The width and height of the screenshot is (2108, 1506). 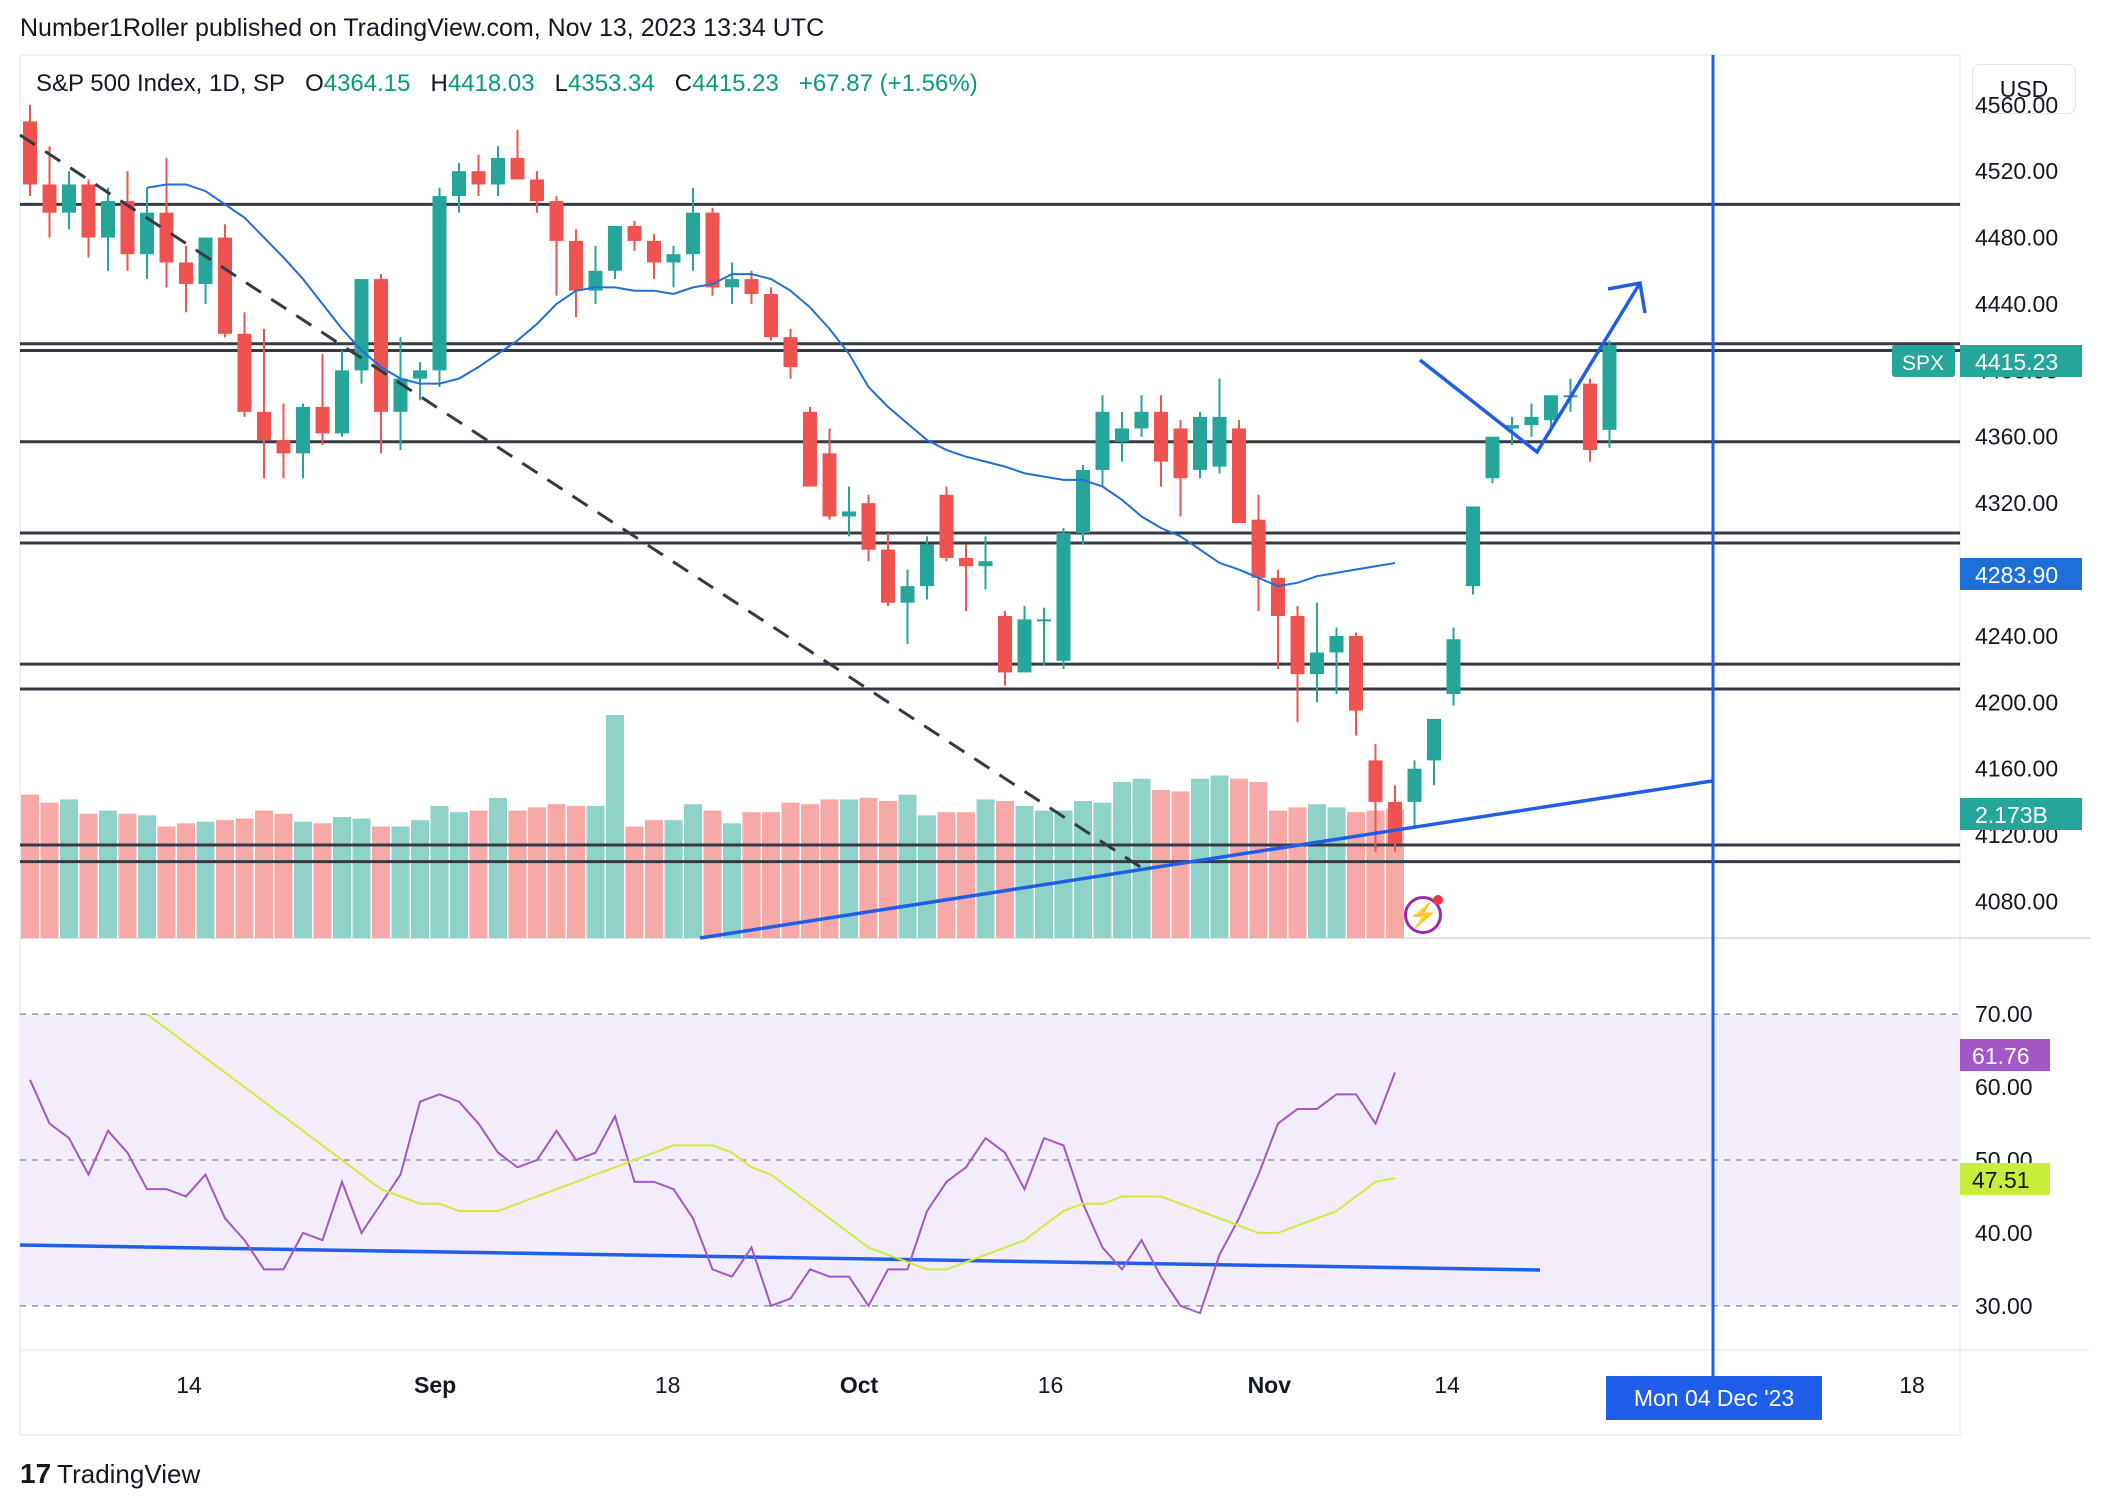 I want to click on rsi-value-bg, so click(x=2005, y=1055).